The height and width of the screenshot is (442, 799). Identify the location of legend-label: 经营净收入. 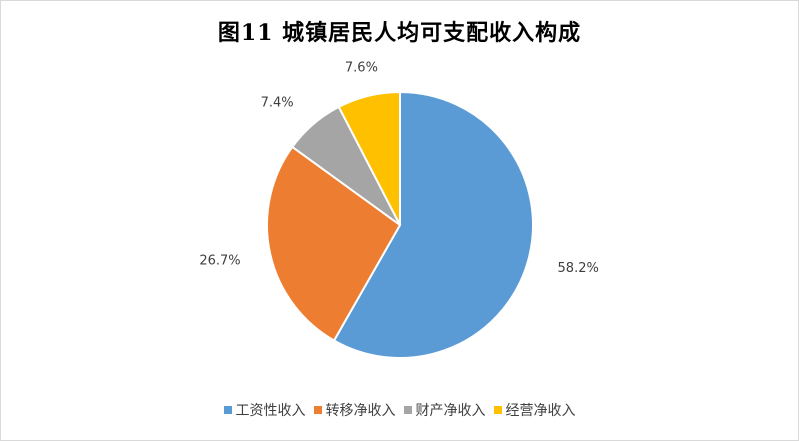
(540, 411).